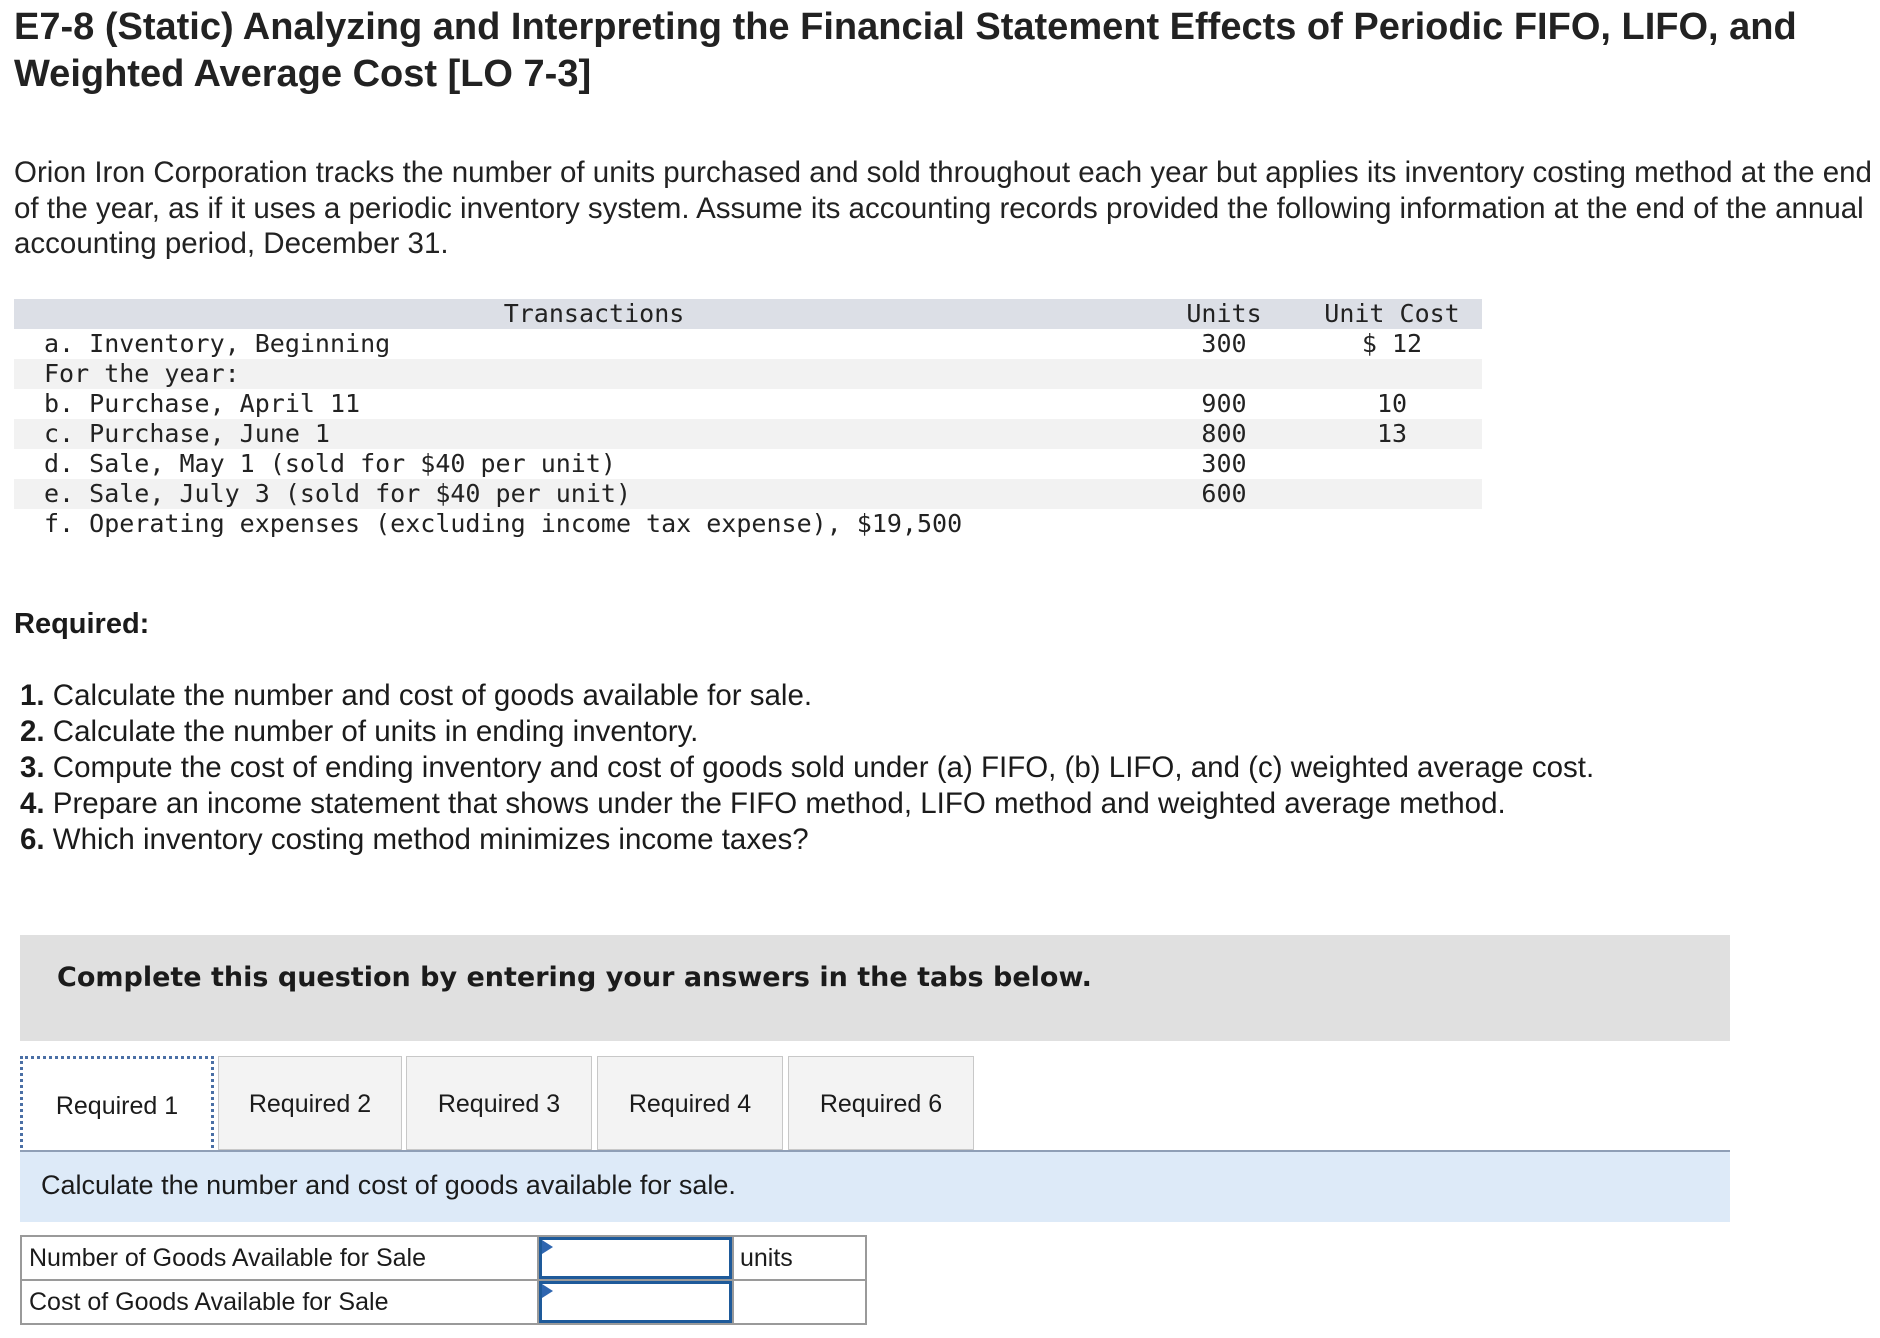 This screenshot has height=1338, width=1880. I want to click on tab-required-4: Required 4, so click(690, 1103).